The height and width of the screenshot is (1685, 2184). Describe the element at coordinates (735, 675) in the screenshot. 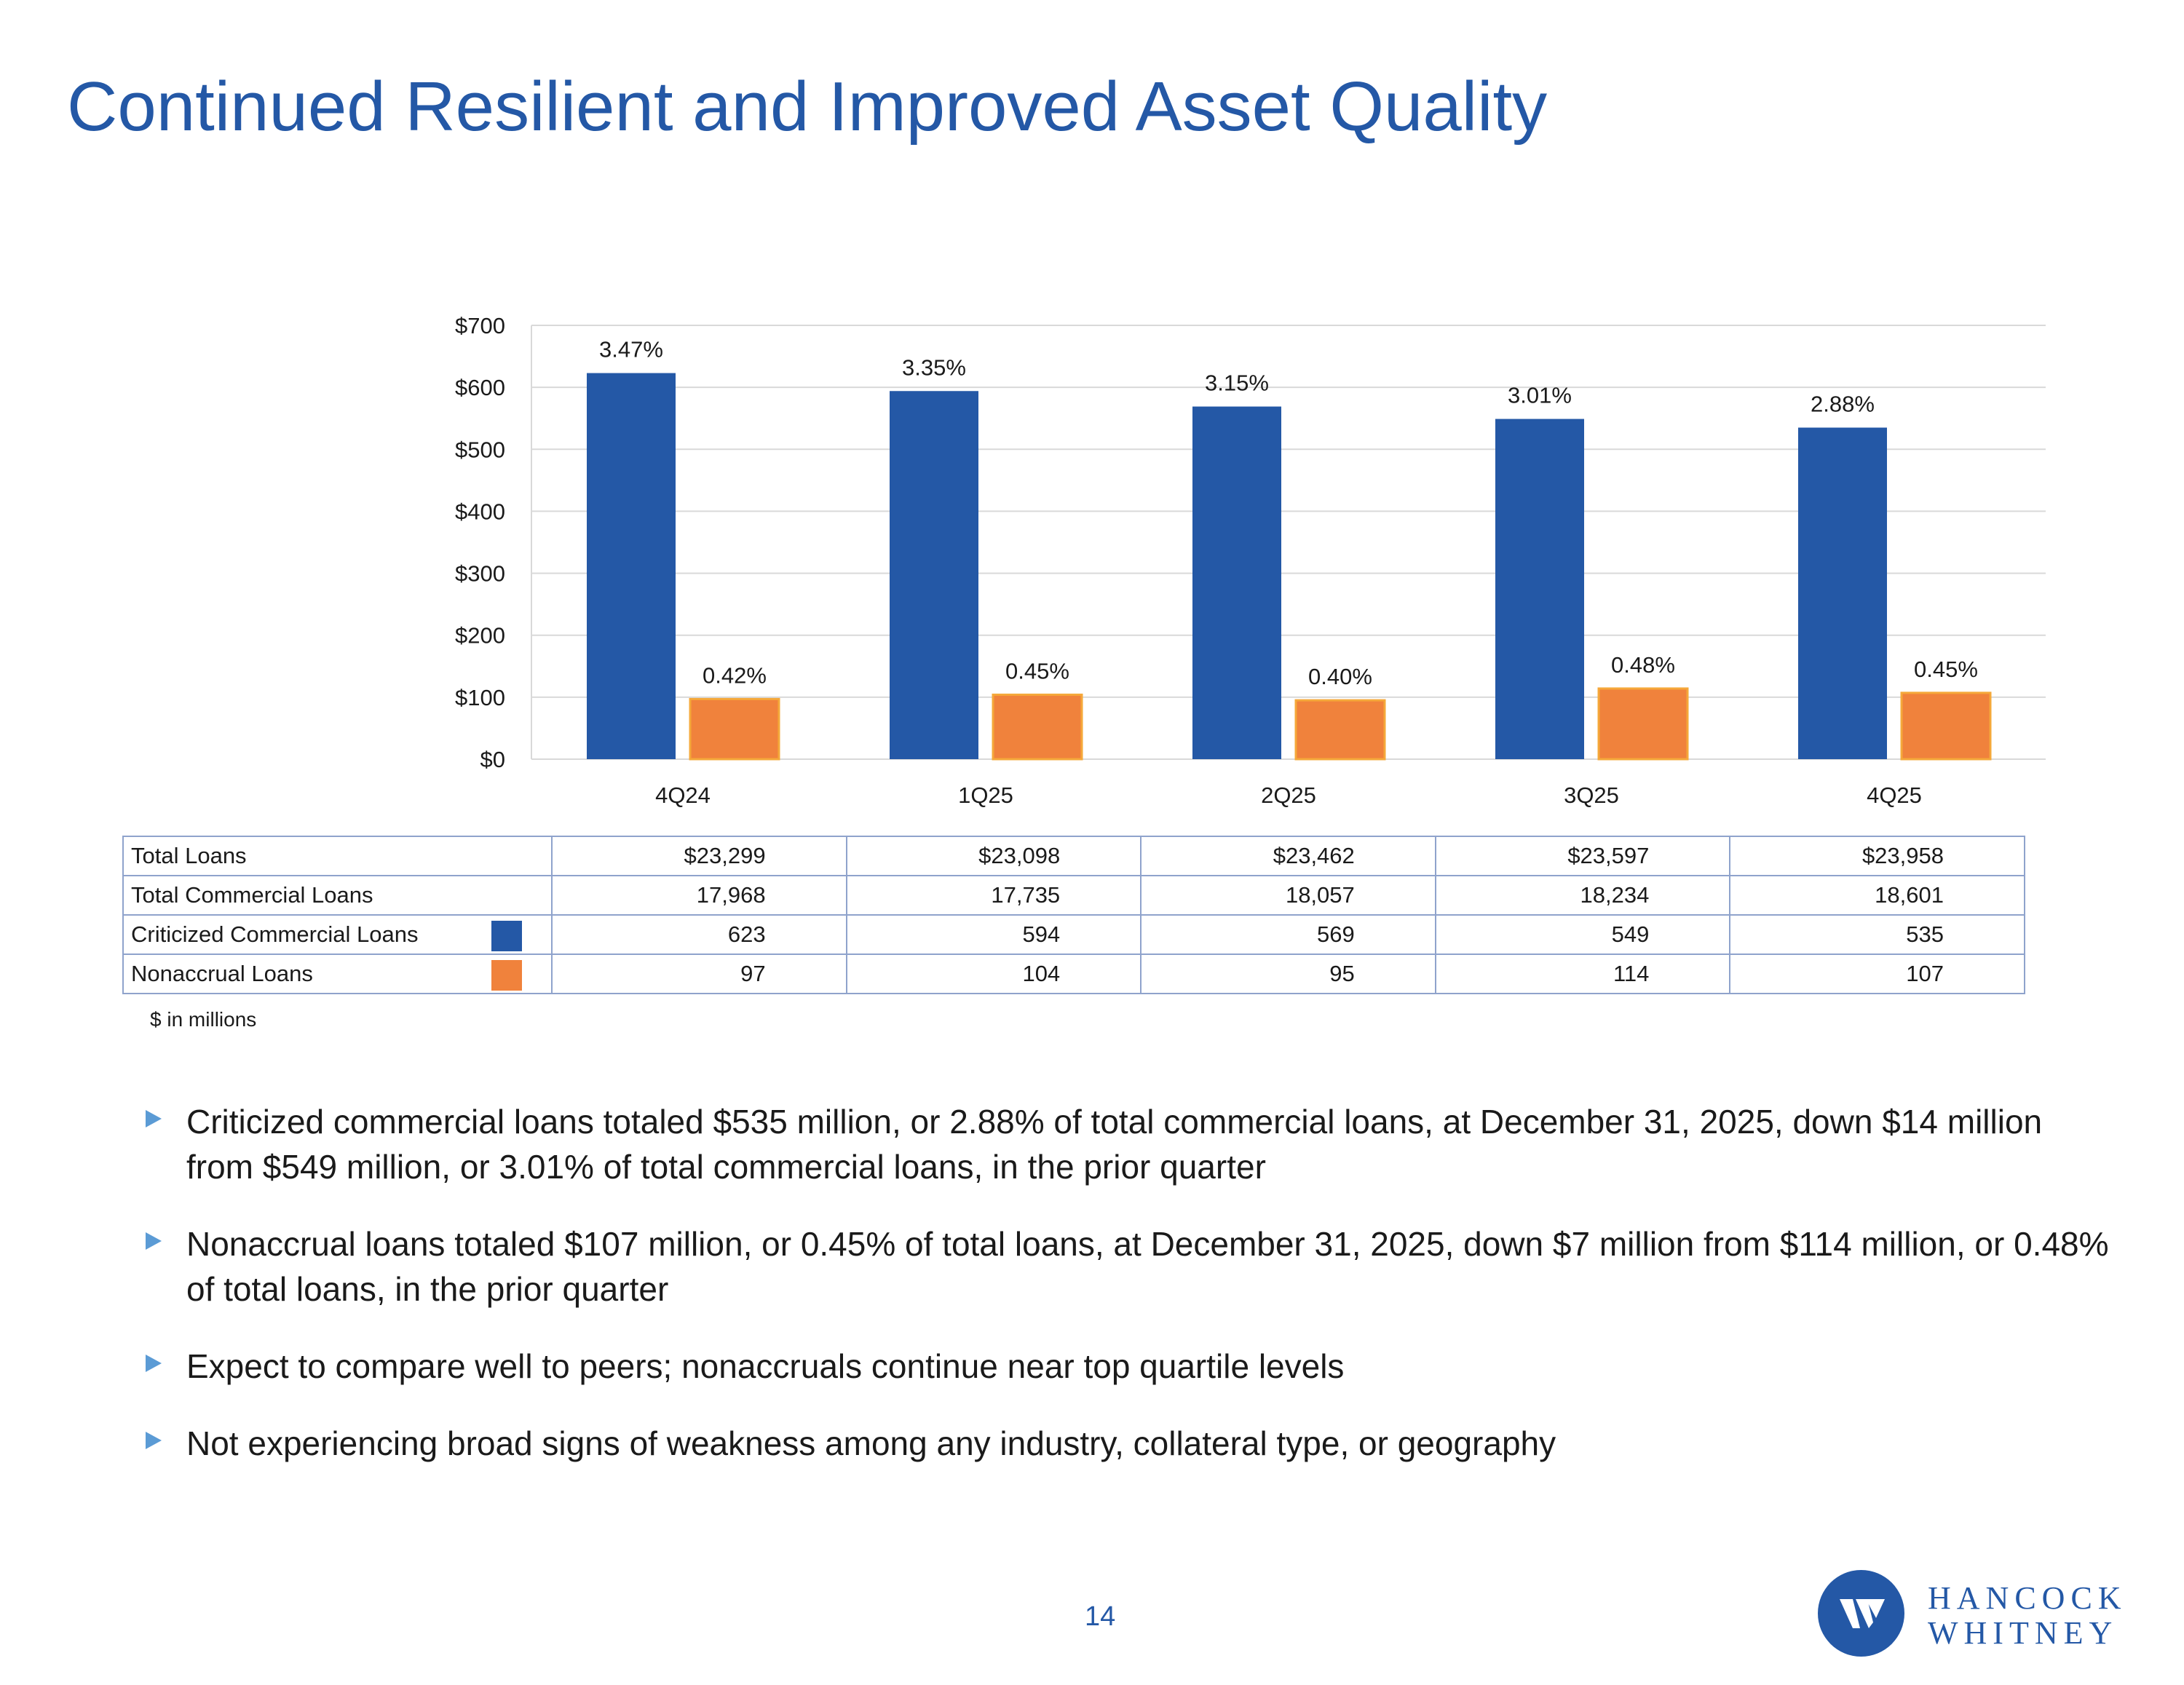

I see `data-label-nonaccrual: 0.42%` at that location.